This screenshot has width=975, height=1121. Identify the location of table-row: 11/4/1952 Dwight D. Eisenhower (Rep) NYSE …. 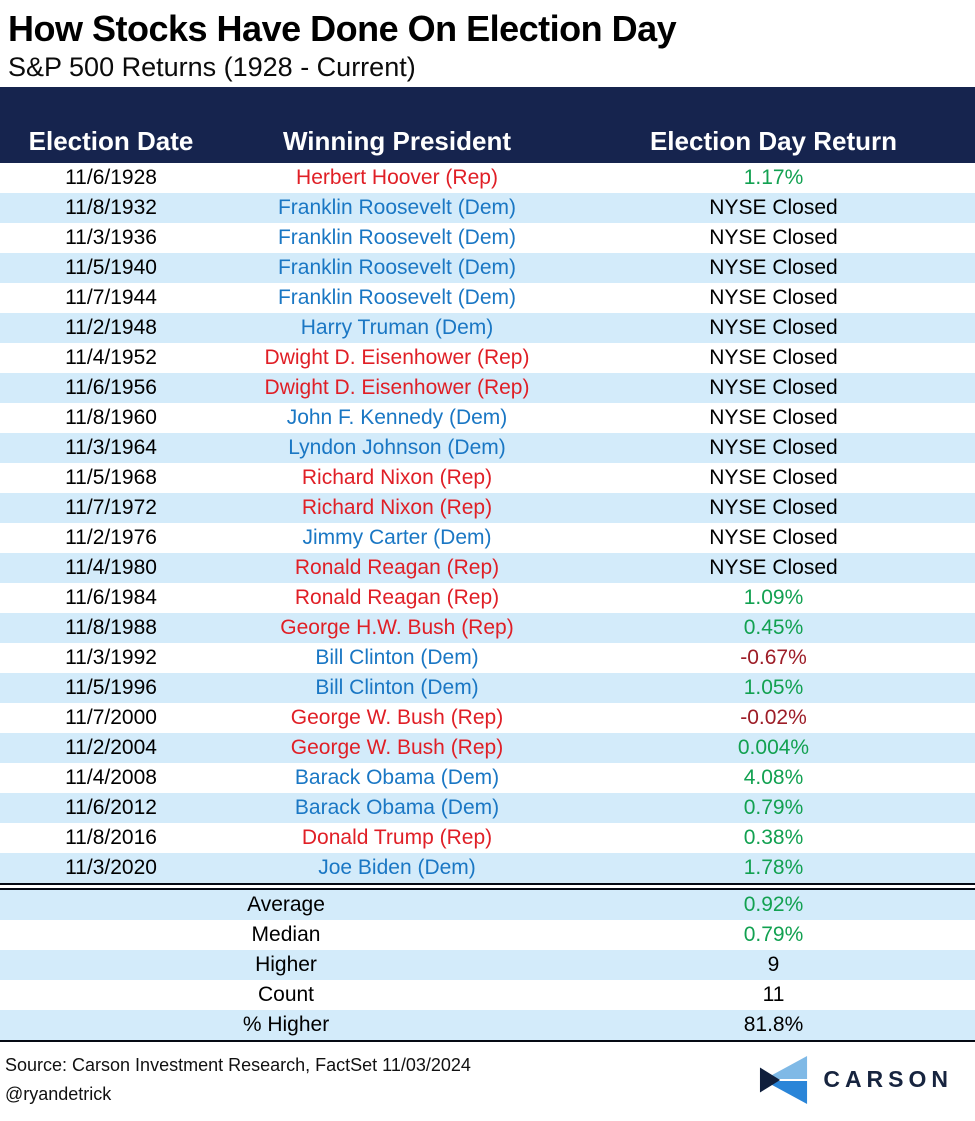
(487, 358).